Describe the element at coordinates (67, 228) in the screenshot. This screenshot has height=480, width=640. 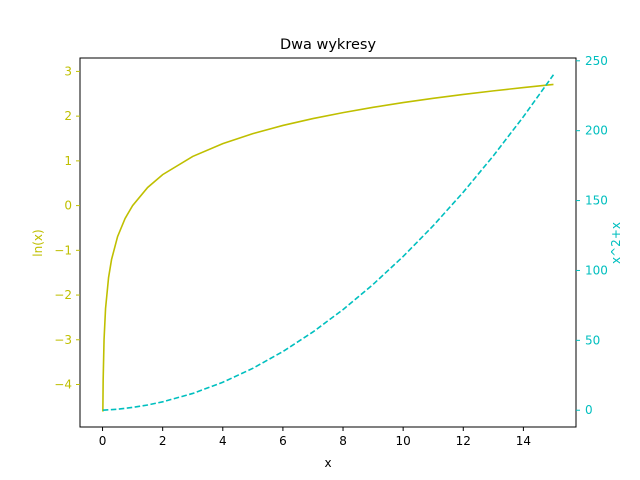
I see `left-axis-ticks: −4 −3 −2 −1 0 1 2 3` at that location.